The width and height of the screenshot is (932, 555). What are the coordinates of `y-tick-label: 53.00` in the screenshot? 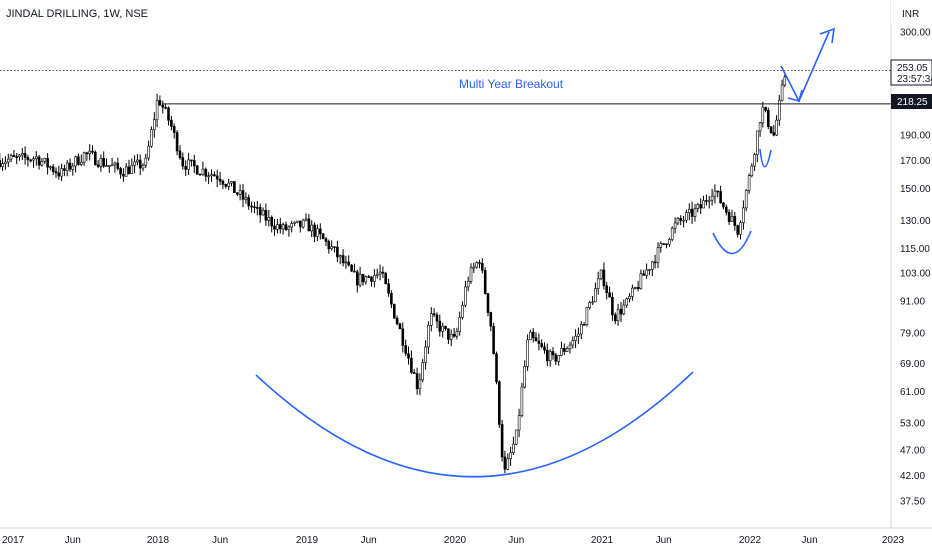 It's located at (912, 424).